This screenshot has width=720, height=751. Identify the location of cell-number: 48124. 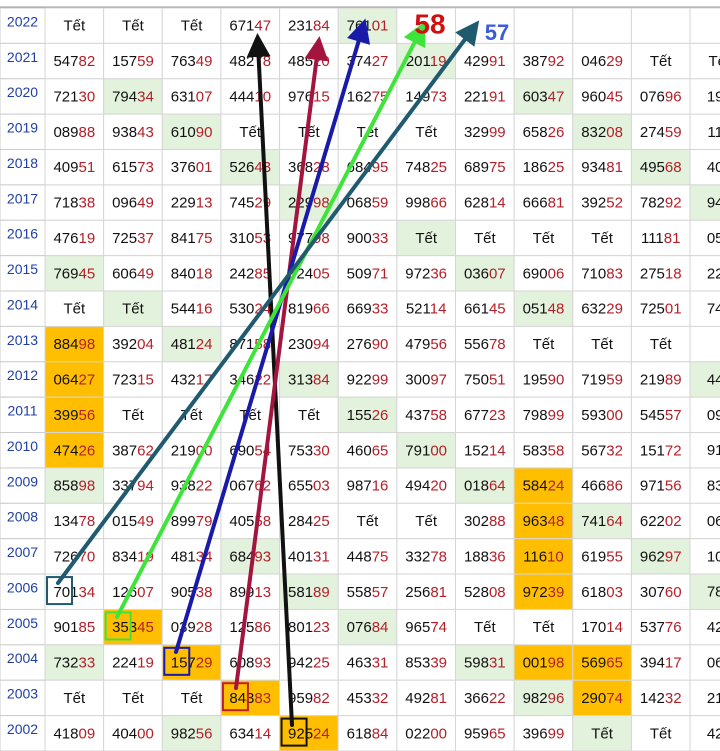
(192, 344).